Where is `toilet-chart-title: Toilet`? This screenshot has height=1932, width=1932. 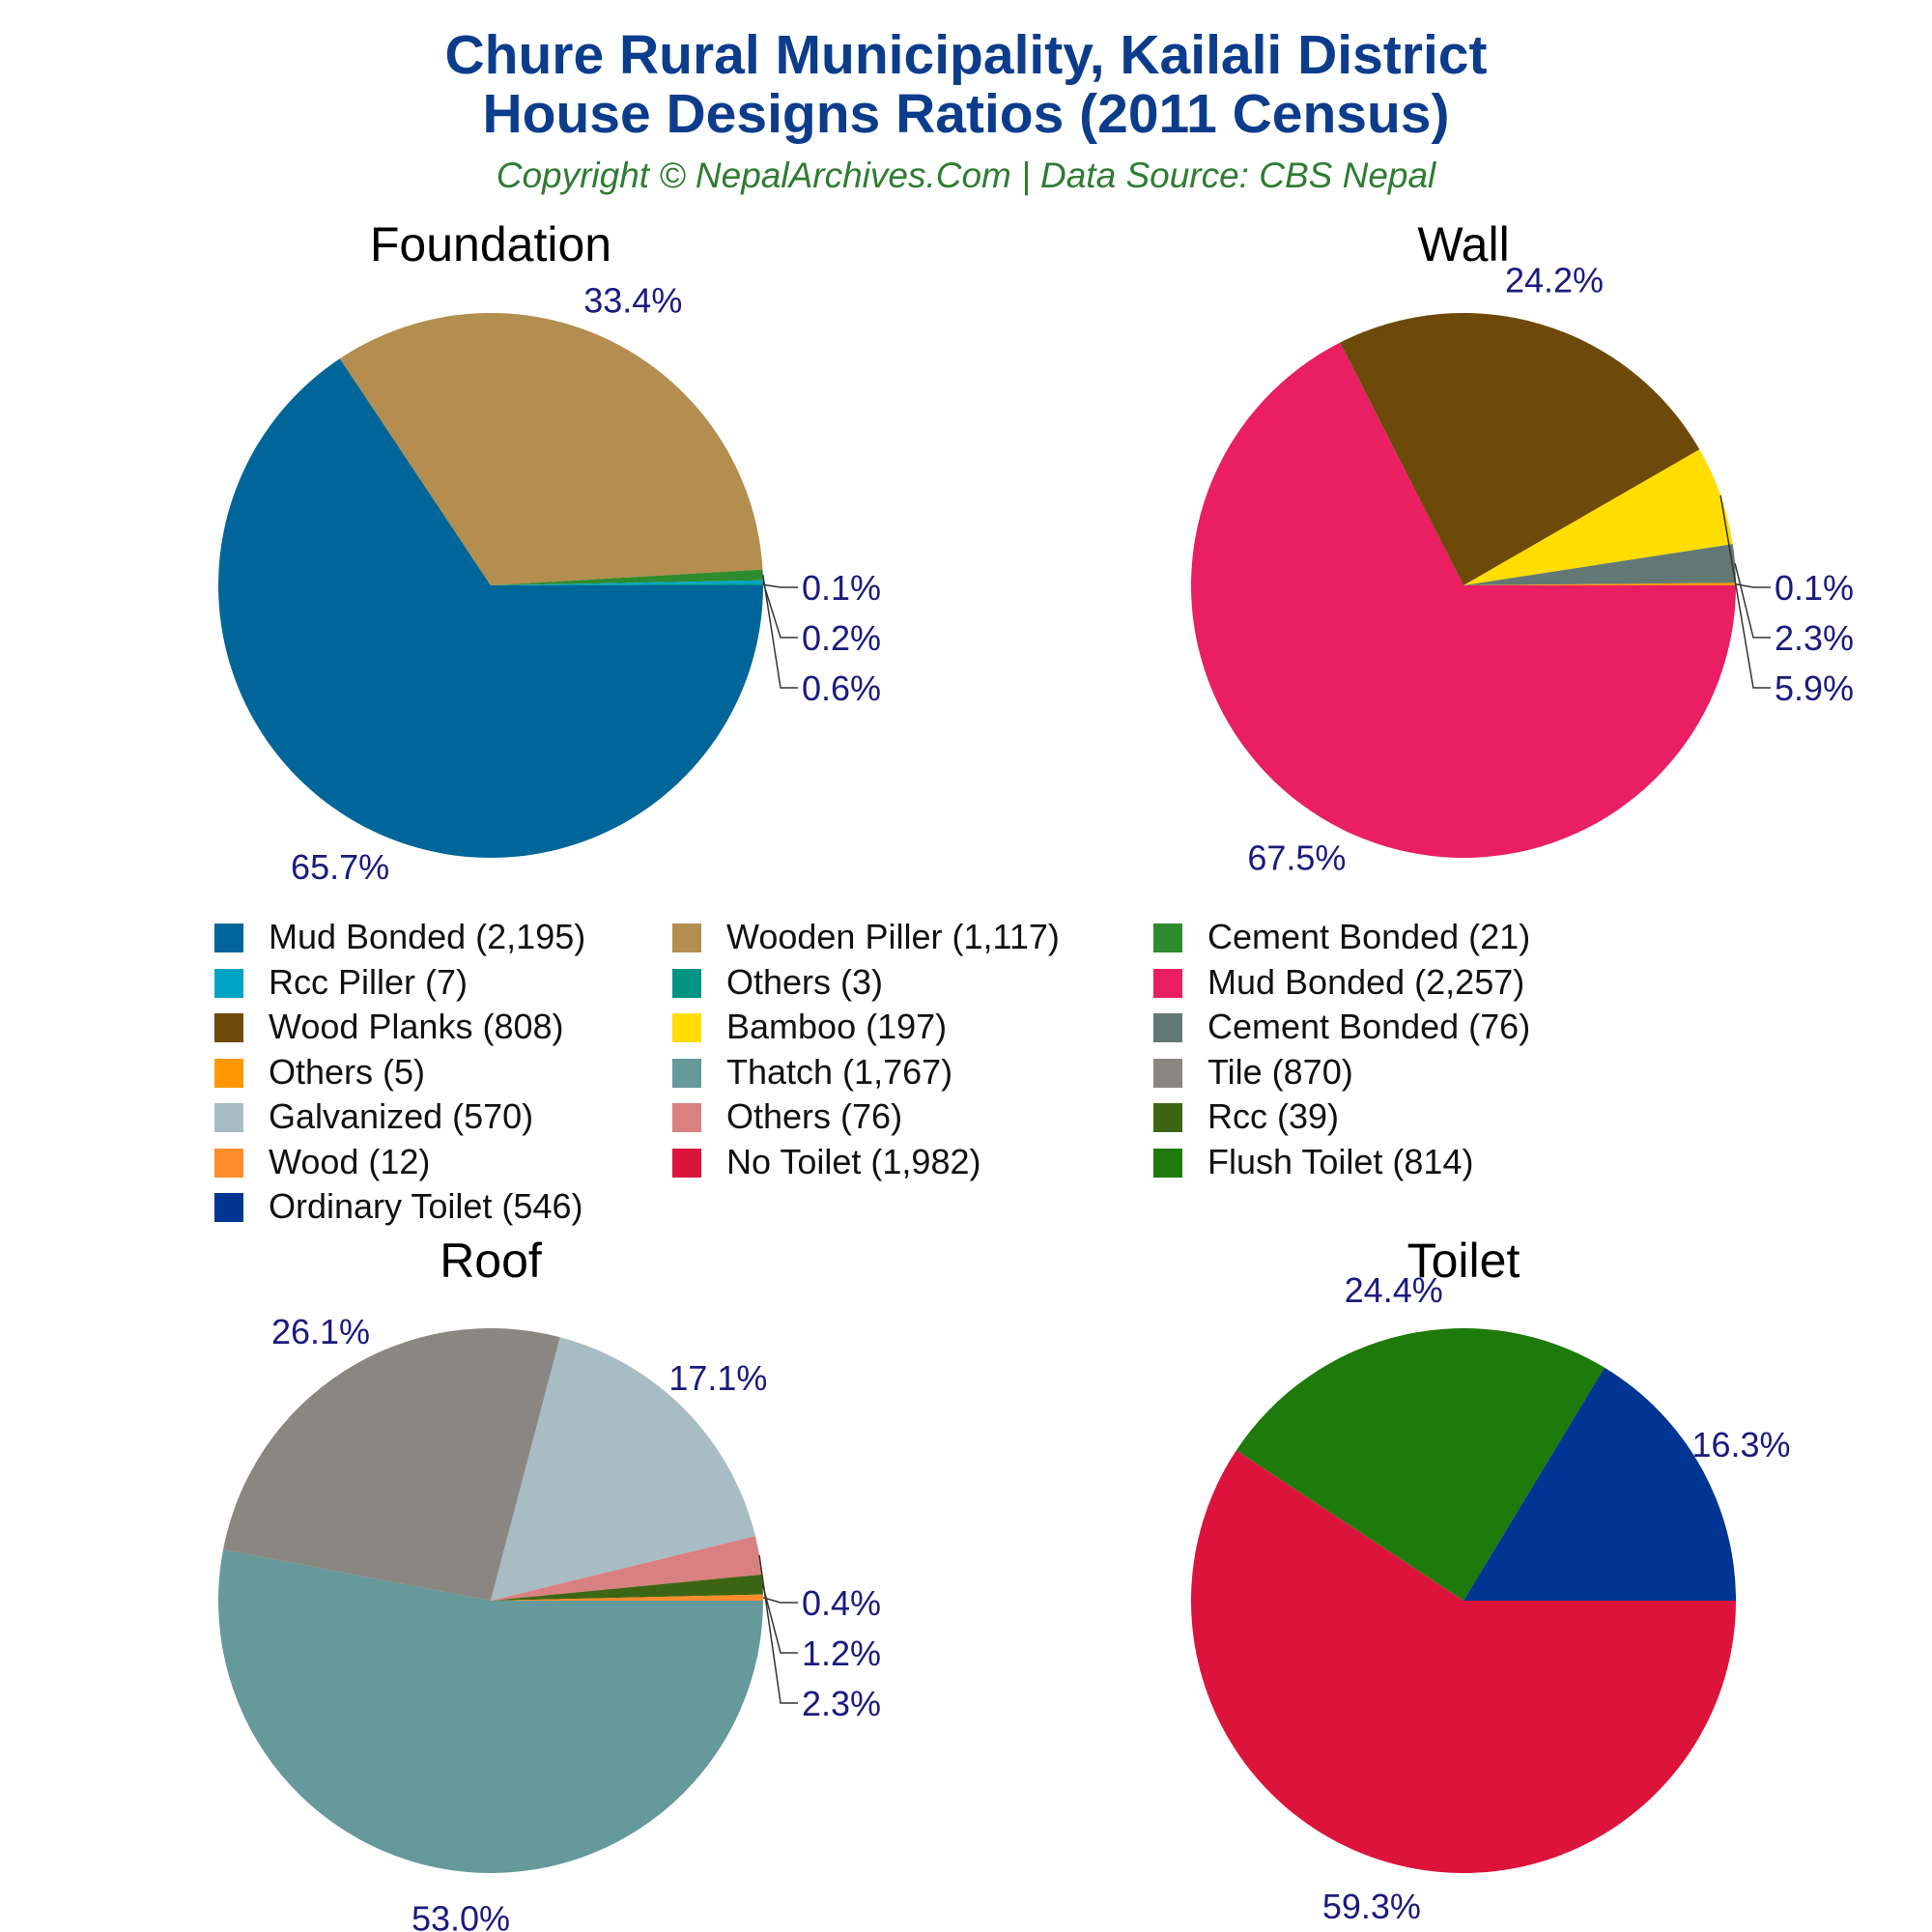
toilet-chart-title: Toilet is located at coordinates (1463, 1261).